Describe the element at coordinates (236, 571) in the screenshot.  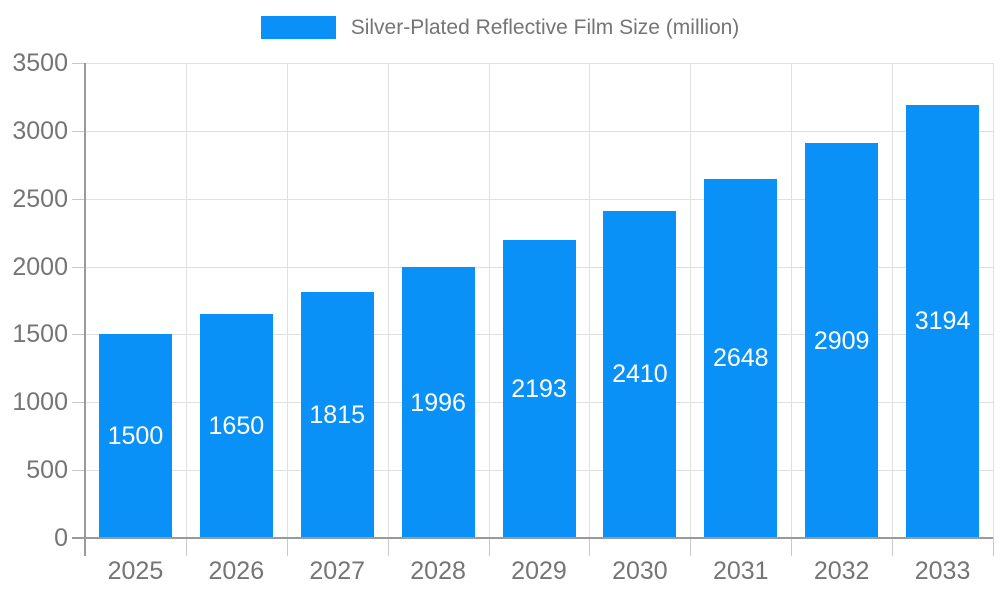
I see `x-tick-label: 2026` at that location.